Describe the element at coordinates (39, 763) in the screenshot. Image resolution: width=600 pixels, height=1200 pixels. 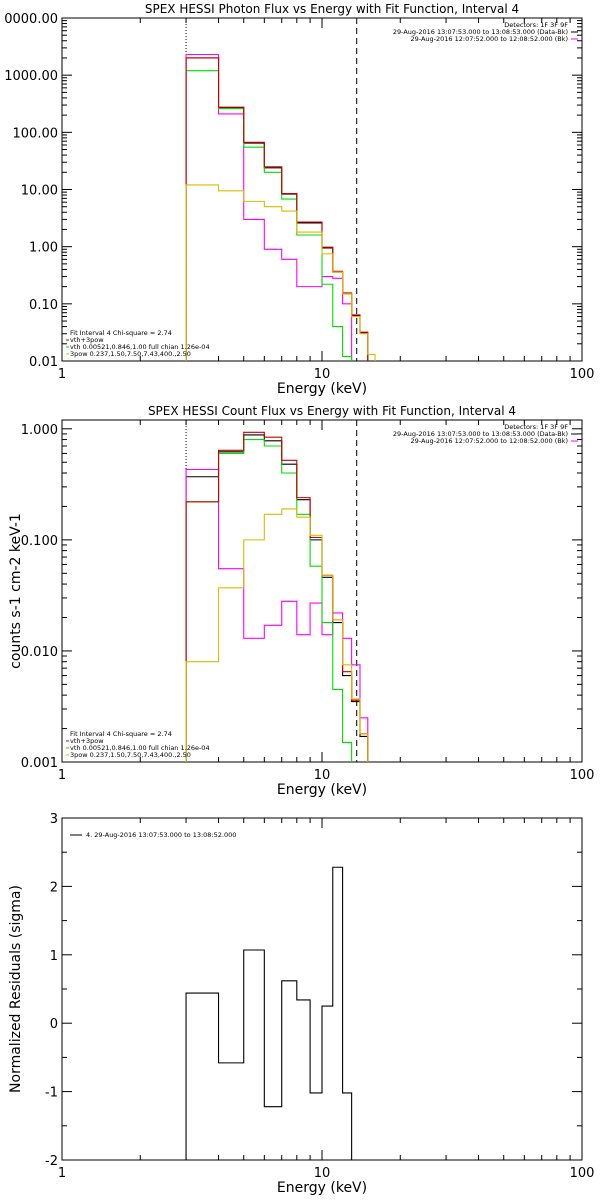
I see `y-tick-label: 0.001` at that location.